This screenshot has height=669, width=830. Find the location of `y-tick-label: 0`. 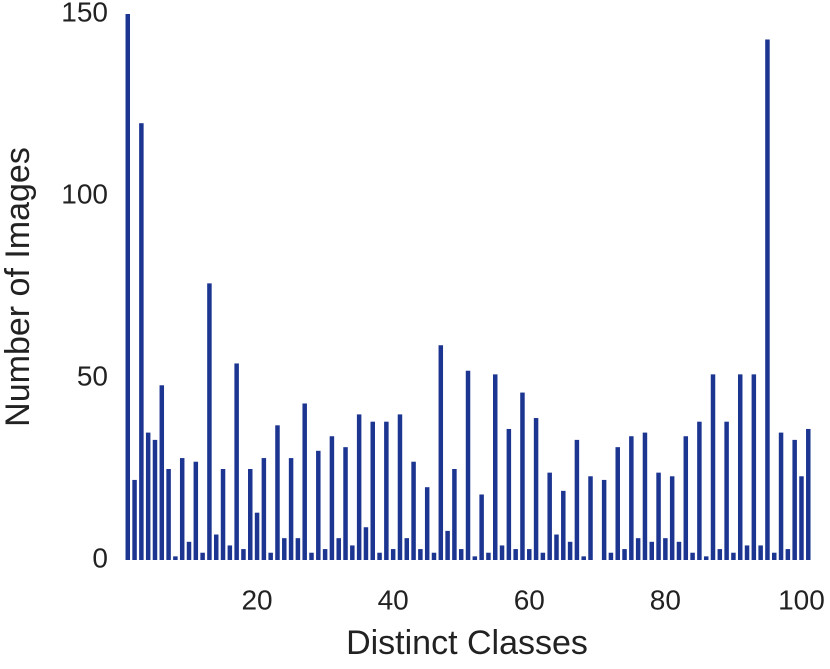

y-tick-label: 0 is located at coordinates (100, 557).